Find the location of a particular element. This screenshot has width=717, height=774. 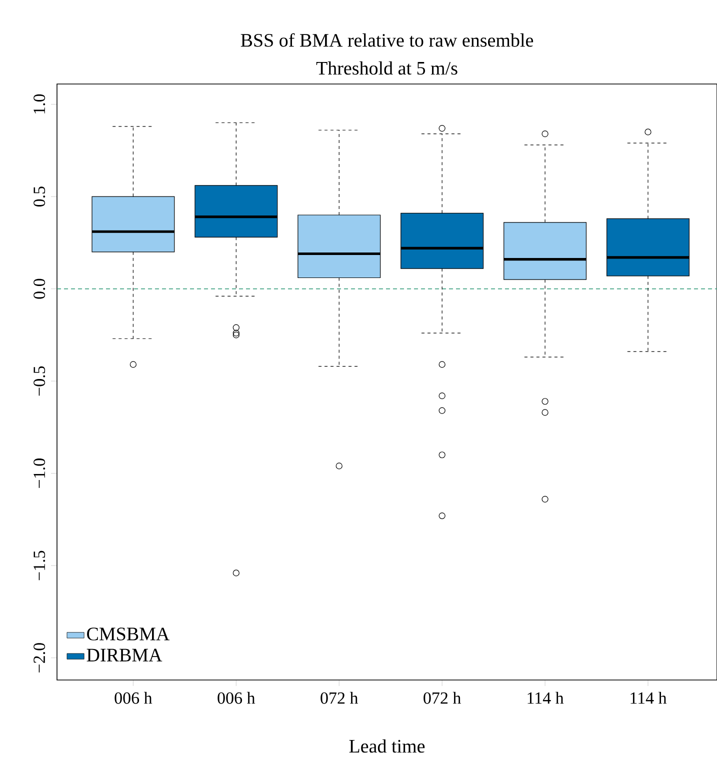

legend-label: DIRBMA is located at coordinates (124, 655).